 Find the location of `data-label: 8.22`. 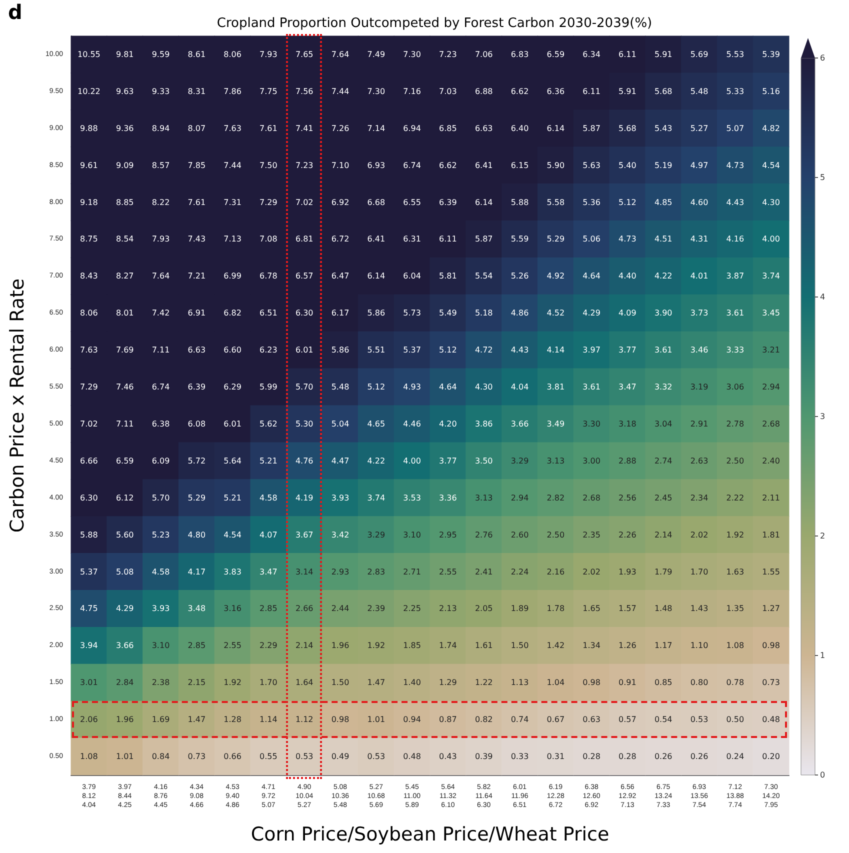

data-label: 8.22 is located at coordinates (161, 202).